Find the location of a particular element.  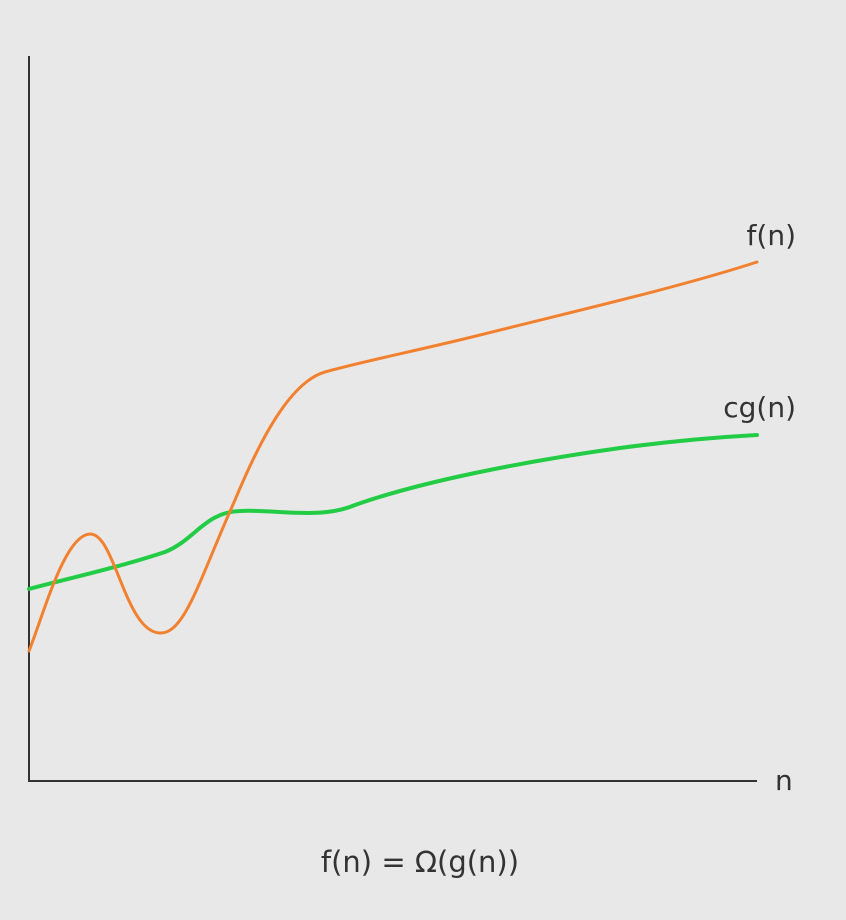

series-label-f-n: f(n) is located at coordinates (771, 235).